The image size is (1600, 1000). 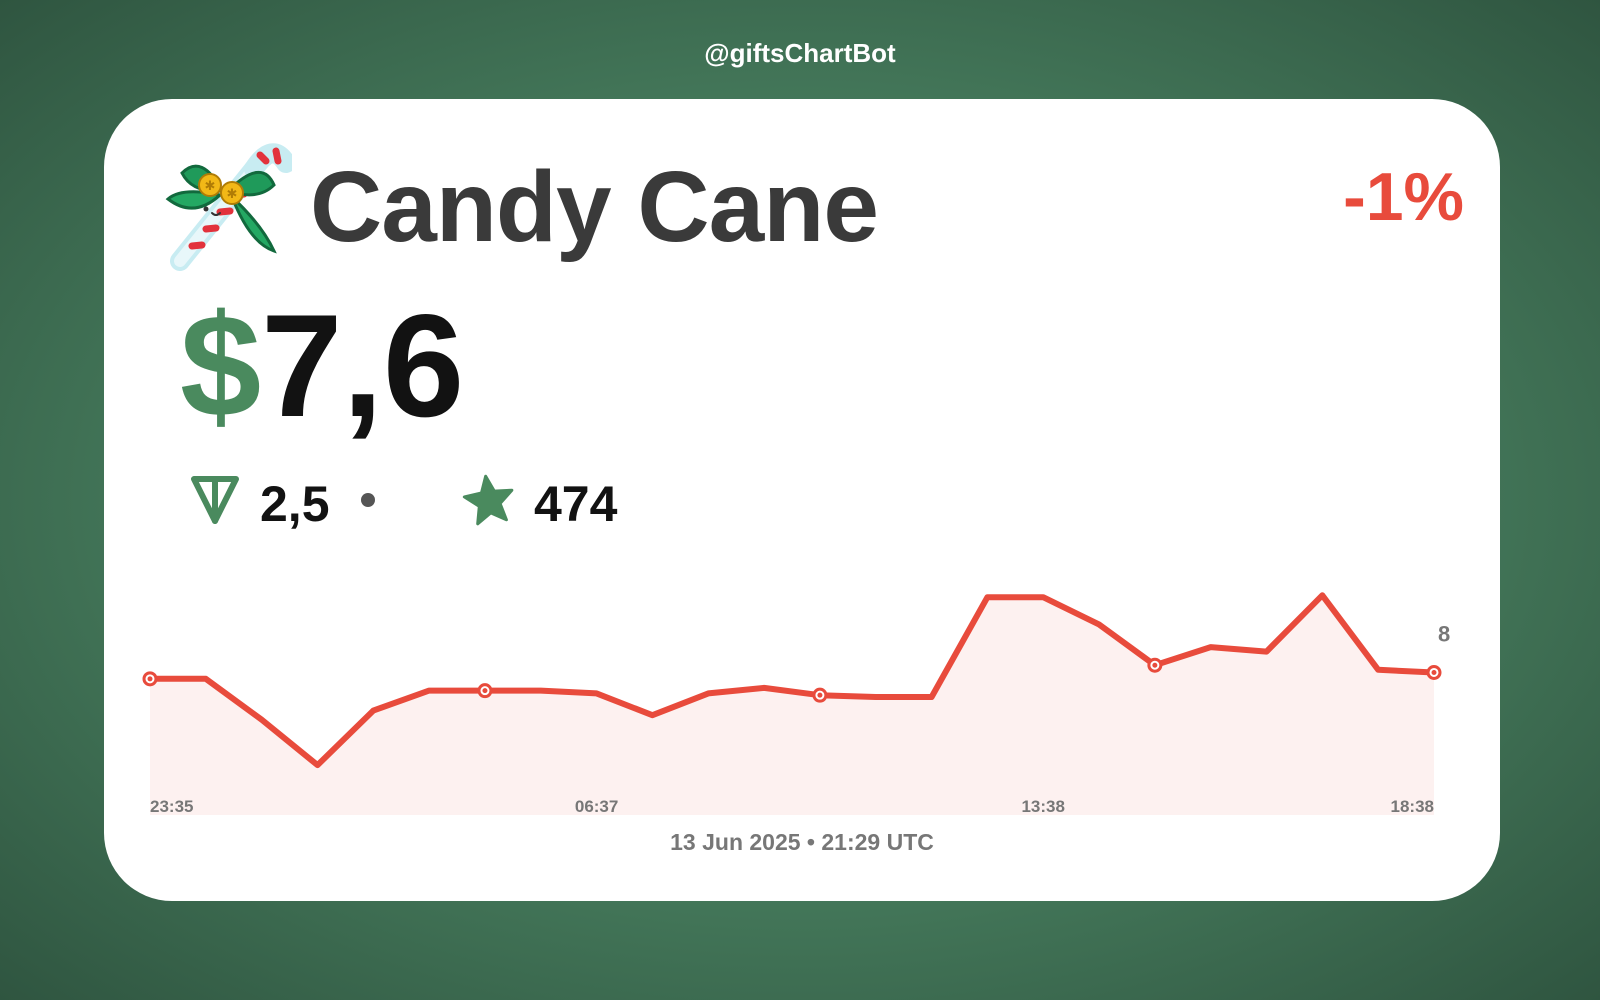 What do you see at coordinates (792, 680) in the screenshot?
I see `chart-line` at bounding box center [792, 680].